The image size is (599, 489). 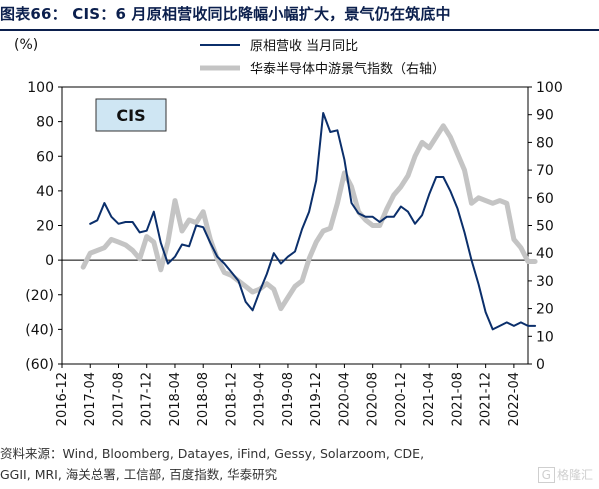 I want to click on right-axis-tick-label: 90, so click(x=545, y=116).